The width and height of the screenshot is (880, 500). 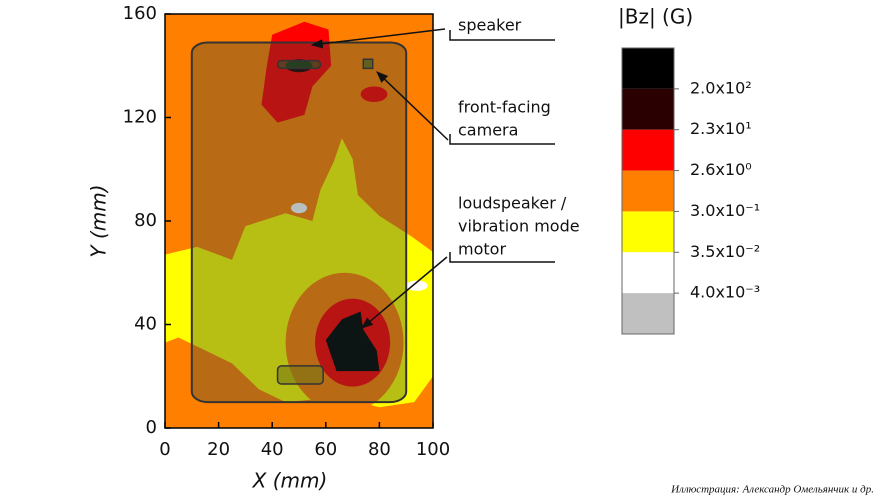 What do you see at coordinates (140, 117) in the screenshot?
I see `y-tick-label: 120` at bounding box center [140, 117].